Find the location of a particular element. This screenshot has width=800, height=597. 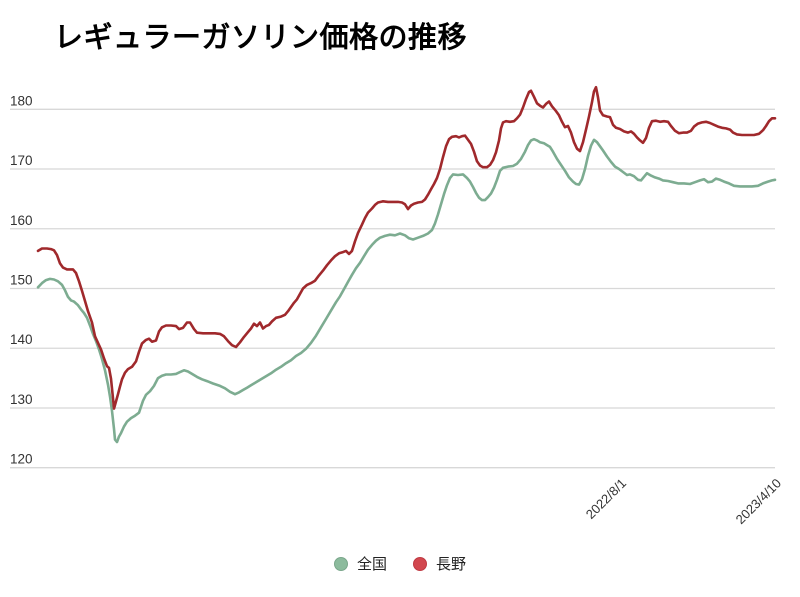

x-axis-tick-label: 2023/4/10 is located at coordinates (759, 502).